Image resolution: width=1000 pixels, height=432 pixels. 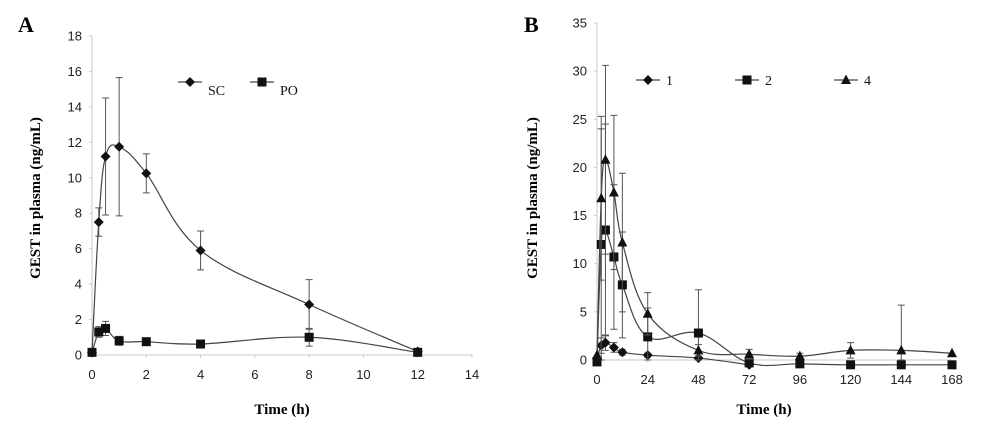 I want to click on legend-label: 4, so click(x=867, y=81).